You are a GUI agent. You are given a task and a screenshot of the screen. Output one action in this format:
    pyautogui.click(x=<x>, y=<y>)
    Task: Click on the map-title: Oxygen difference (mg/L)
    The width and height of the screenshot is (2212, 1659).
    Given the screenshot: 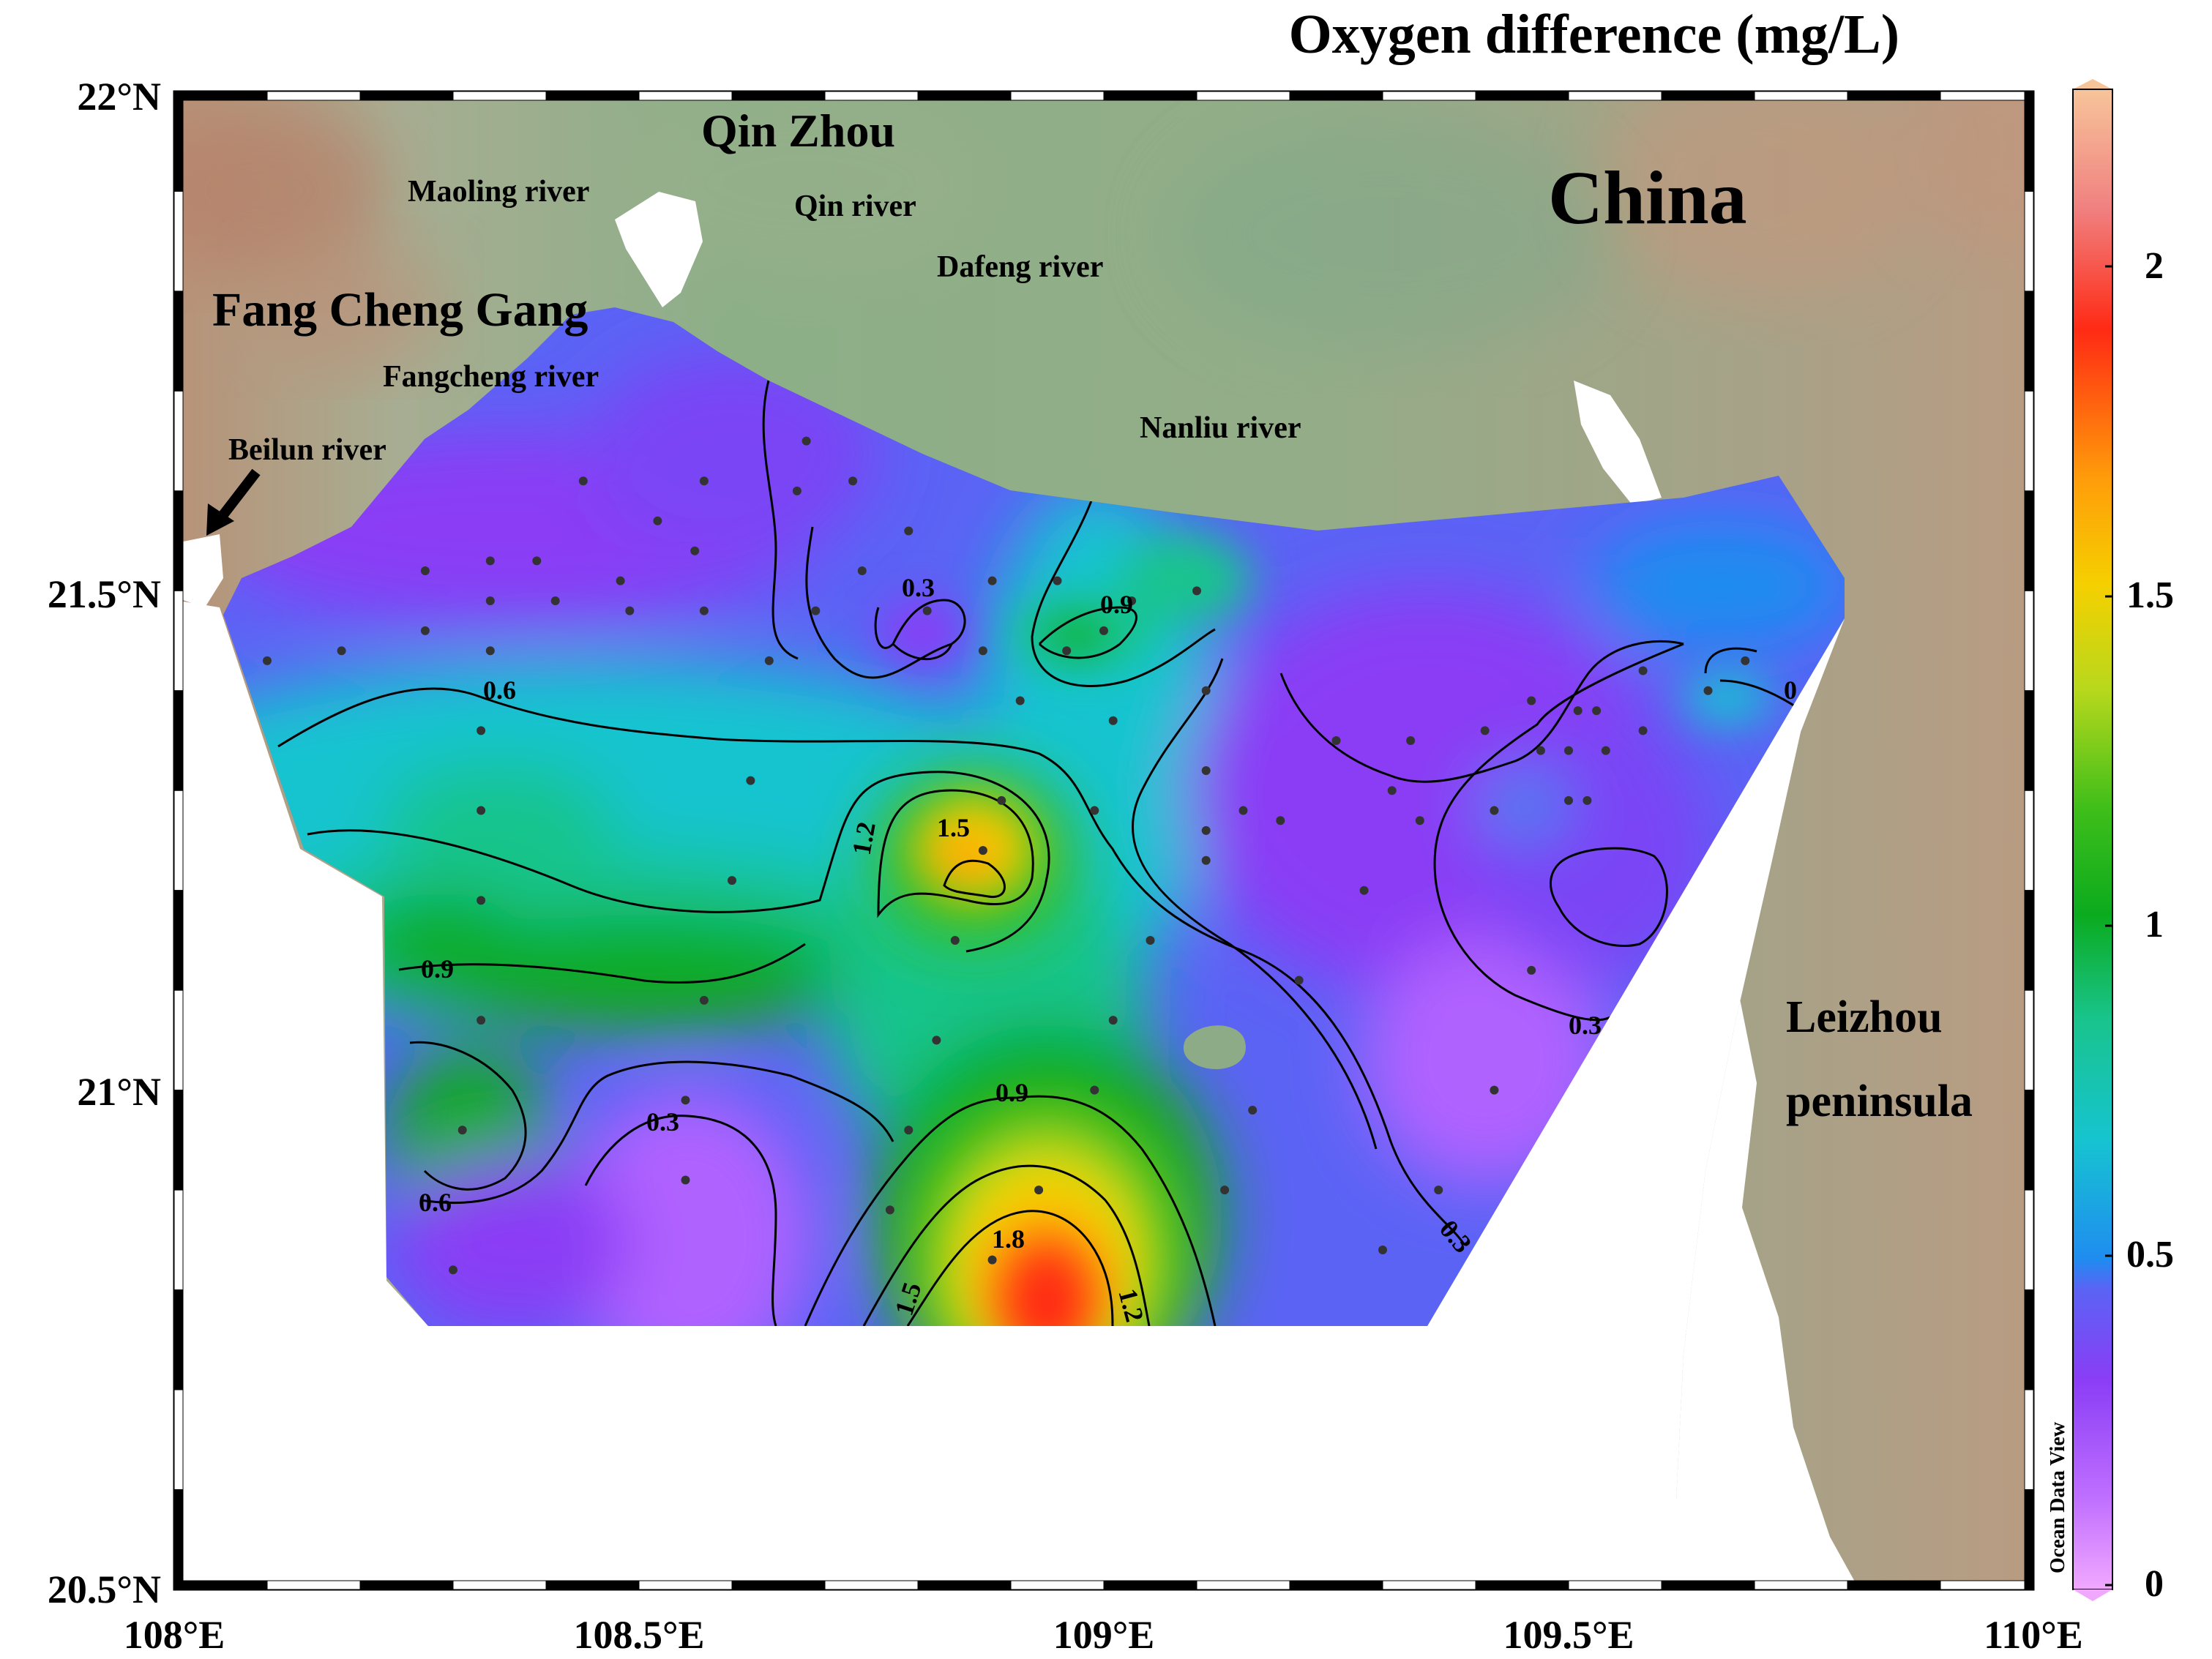 What is the action you would take?
    pyautogui.click(x=1594, y=34)
    